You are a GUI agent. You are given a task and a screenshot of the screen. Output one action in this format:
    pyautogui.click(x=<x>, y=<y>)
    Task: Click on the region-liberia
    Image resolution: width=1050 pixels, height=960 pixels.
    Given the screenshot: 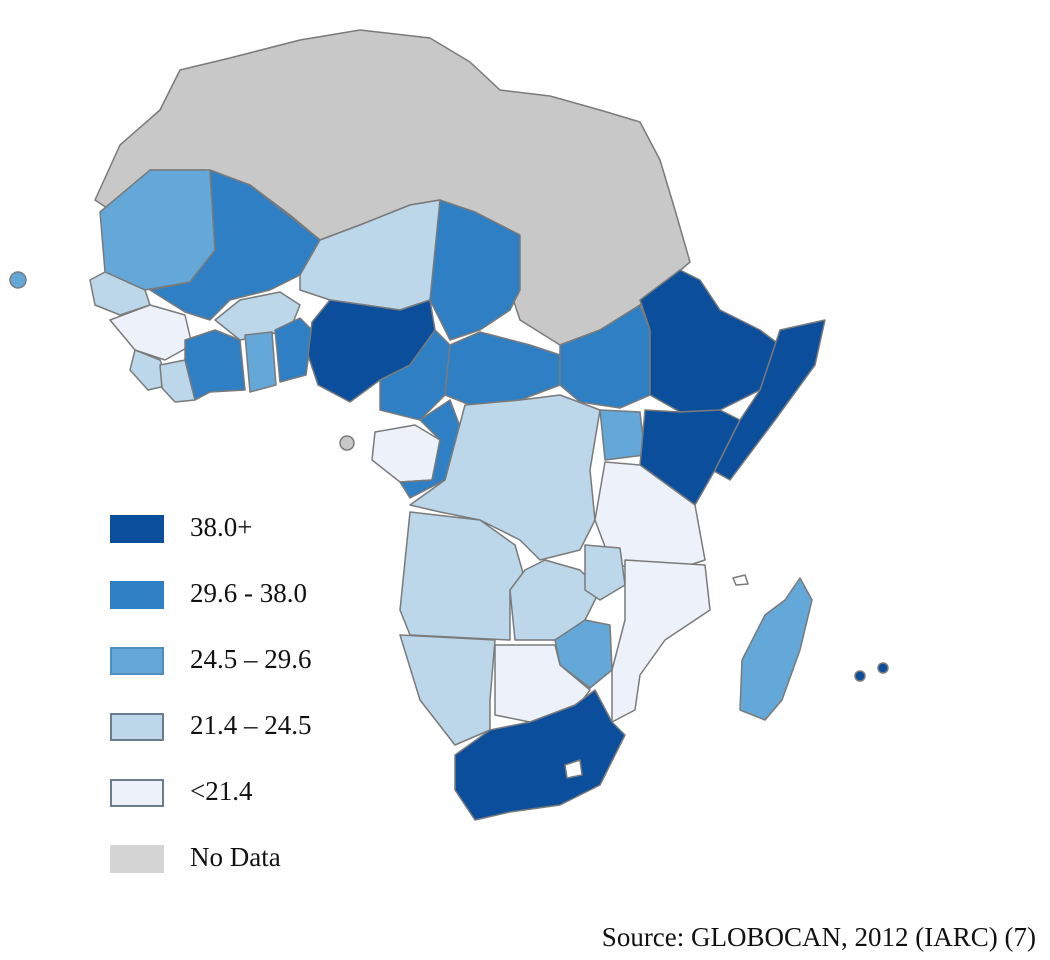 What is the action you would take?
    pyautogui.click(x=177, y=381)
    